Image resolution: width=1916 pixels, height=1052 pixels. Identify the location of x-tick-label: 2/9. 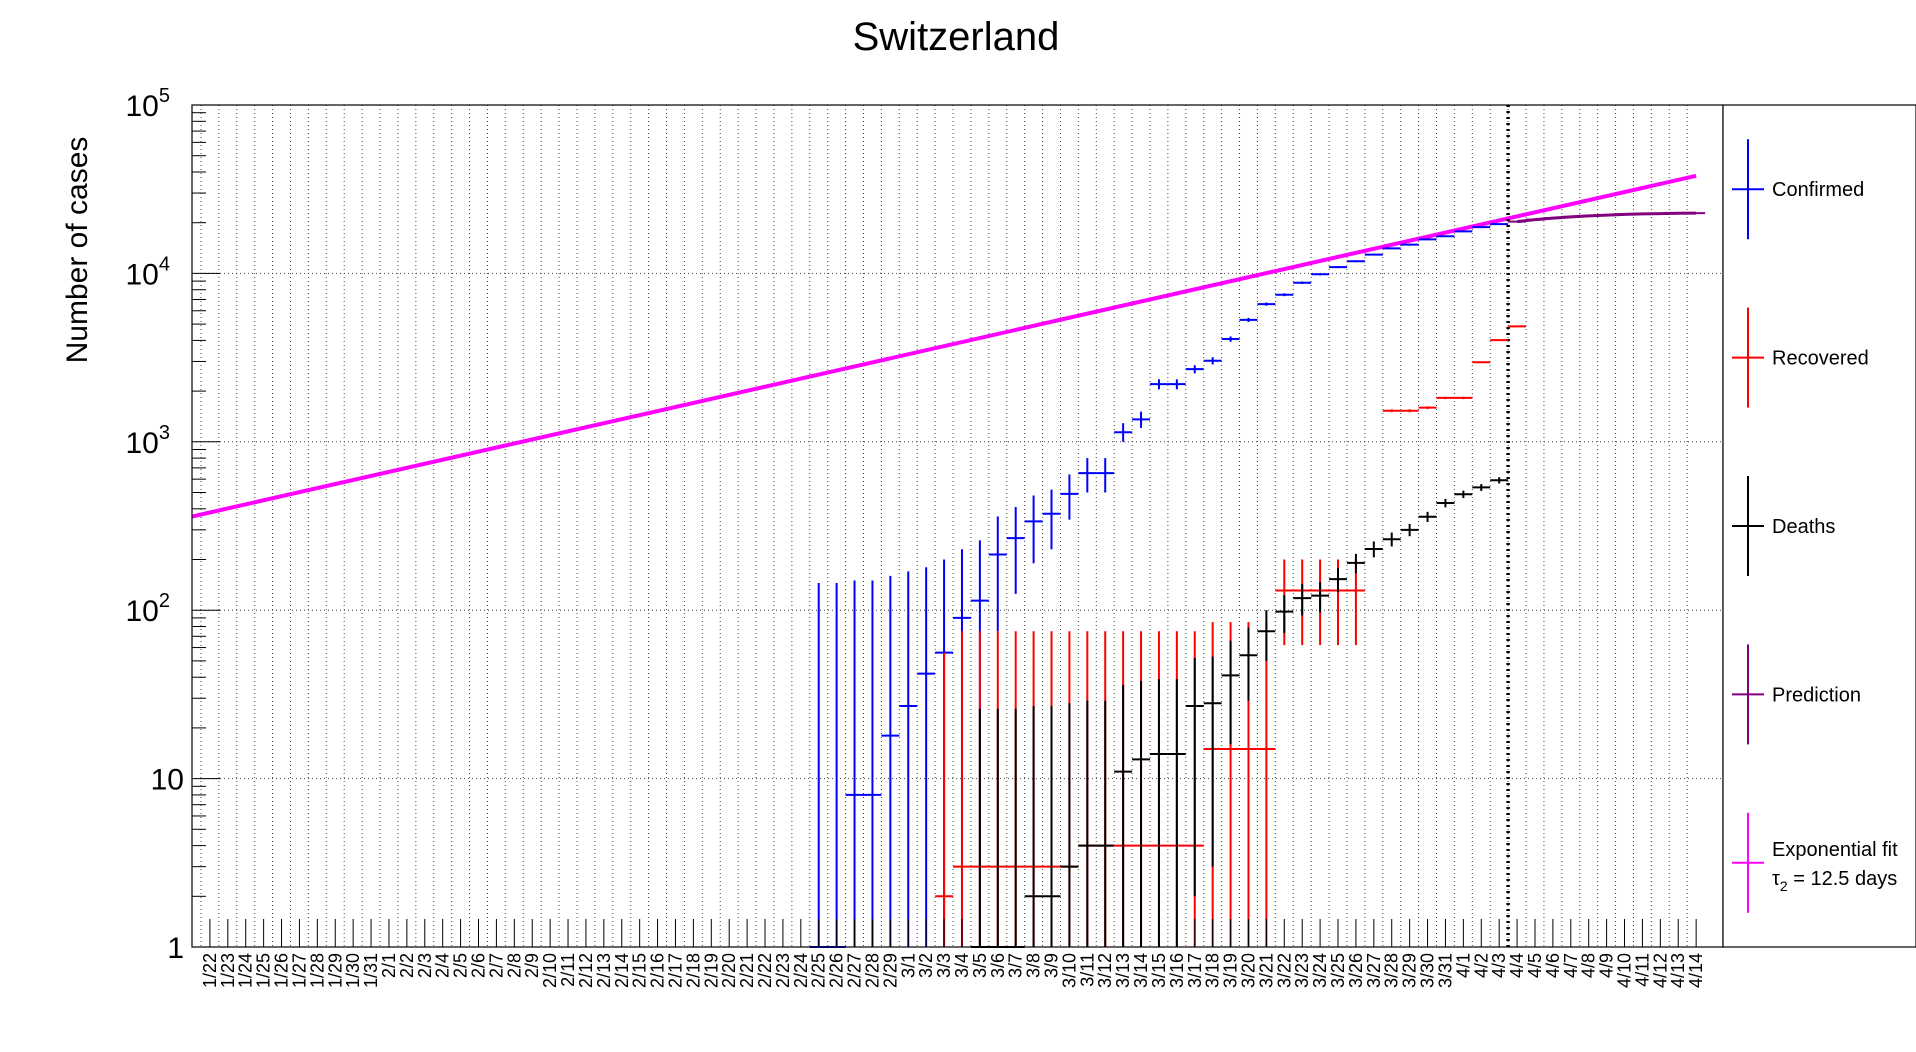
(532, 965).